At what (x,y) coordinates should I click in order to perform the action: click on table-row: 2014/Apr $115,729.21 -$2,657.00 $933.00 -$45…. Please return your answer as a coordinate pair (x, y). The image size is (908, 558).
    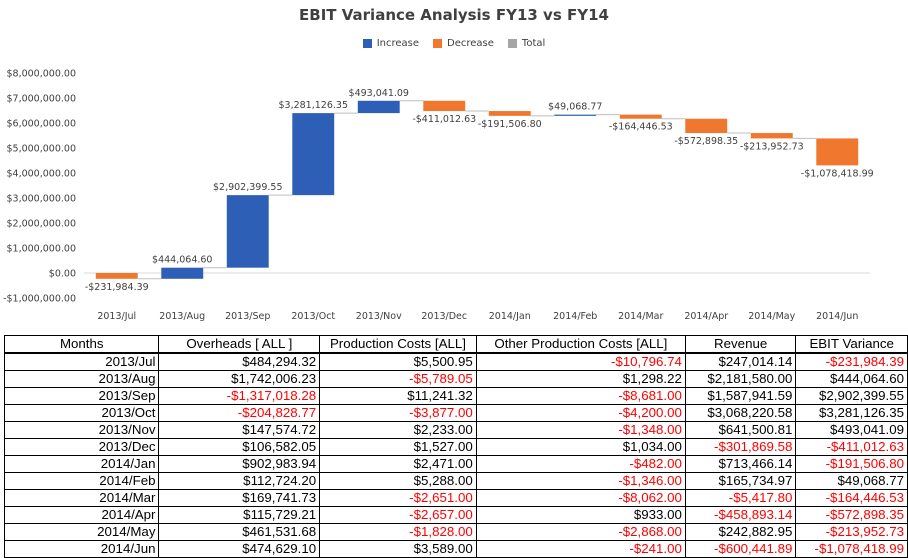
    Looking at the image, I should click on (455, 515).